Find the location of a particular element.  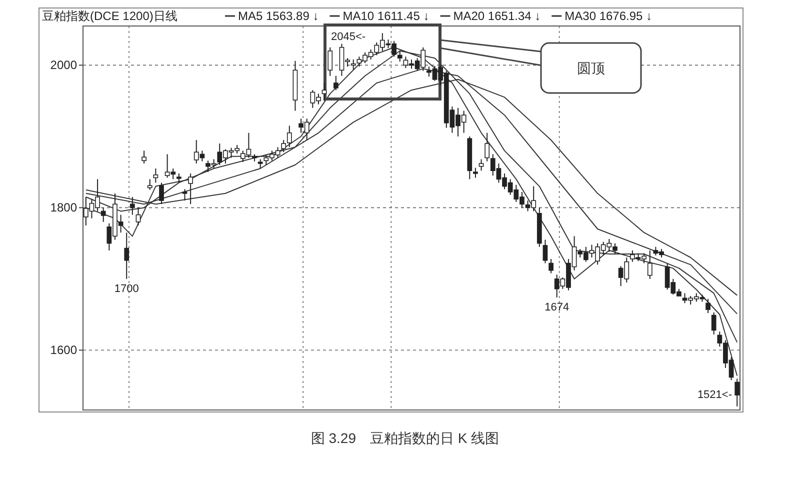

legend-label: MA20 1651.34 ↓ is located at coordinates (497, 16).